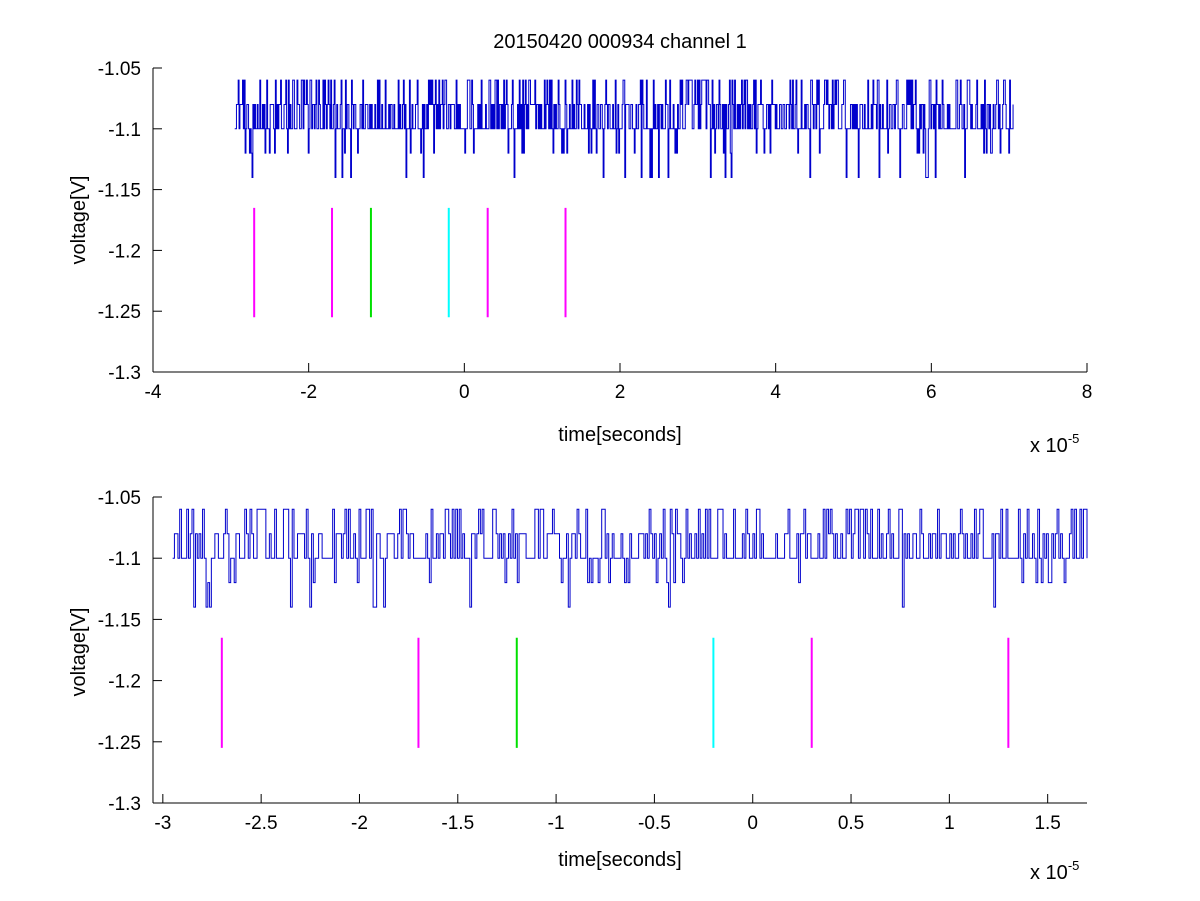  Describe the element at coordinates (124, 804) in the screenshot. I see `bottom-y-tick-label: -1.3` at that location.